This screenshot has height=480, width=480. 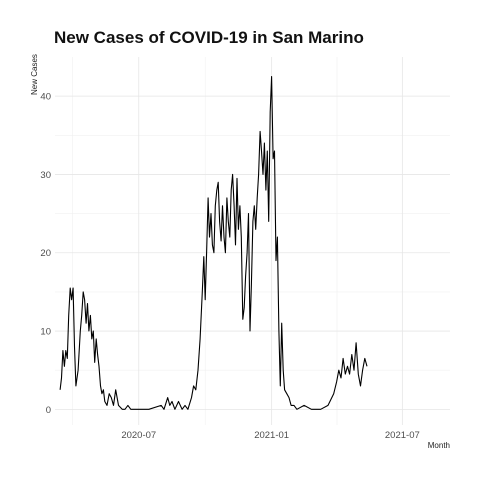 What do you see at coordinates (45, 332) in the screenshot?
I see `y-tick-label: 10` at bounding box center [45, 332].